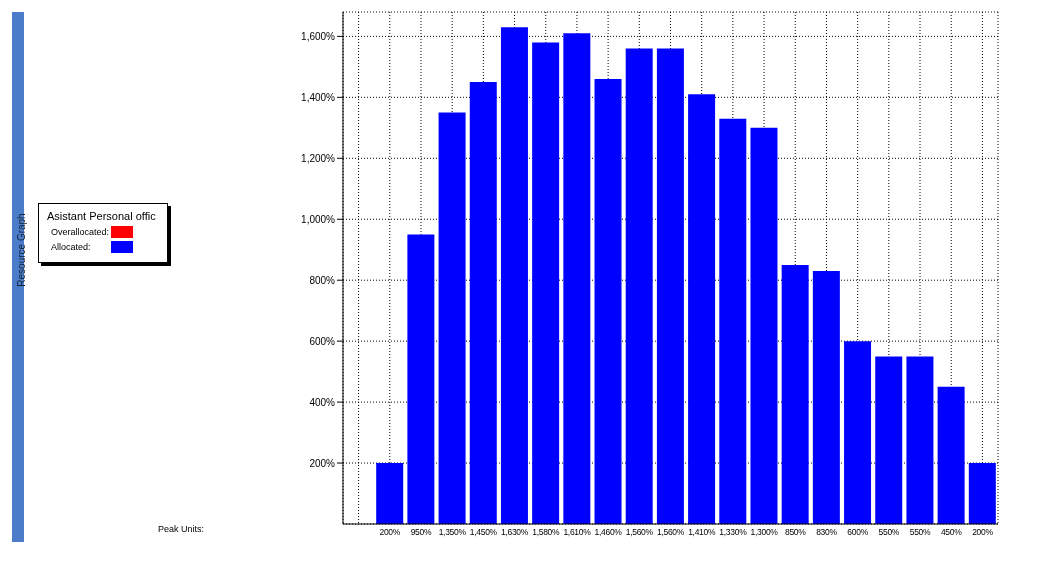 This screenshot has height=568, width=1046. Describe the element at coordinates (546, 532) in the screenshot. I see `data-label: 1,580%` at that location.